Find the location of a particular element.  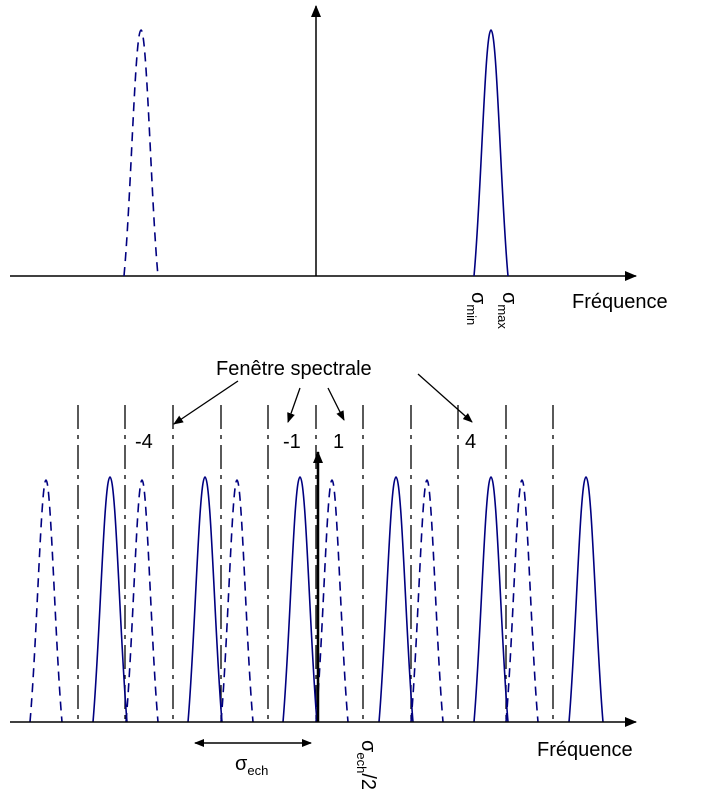

window-number-1: 1 is located at coordinates (338, 442).